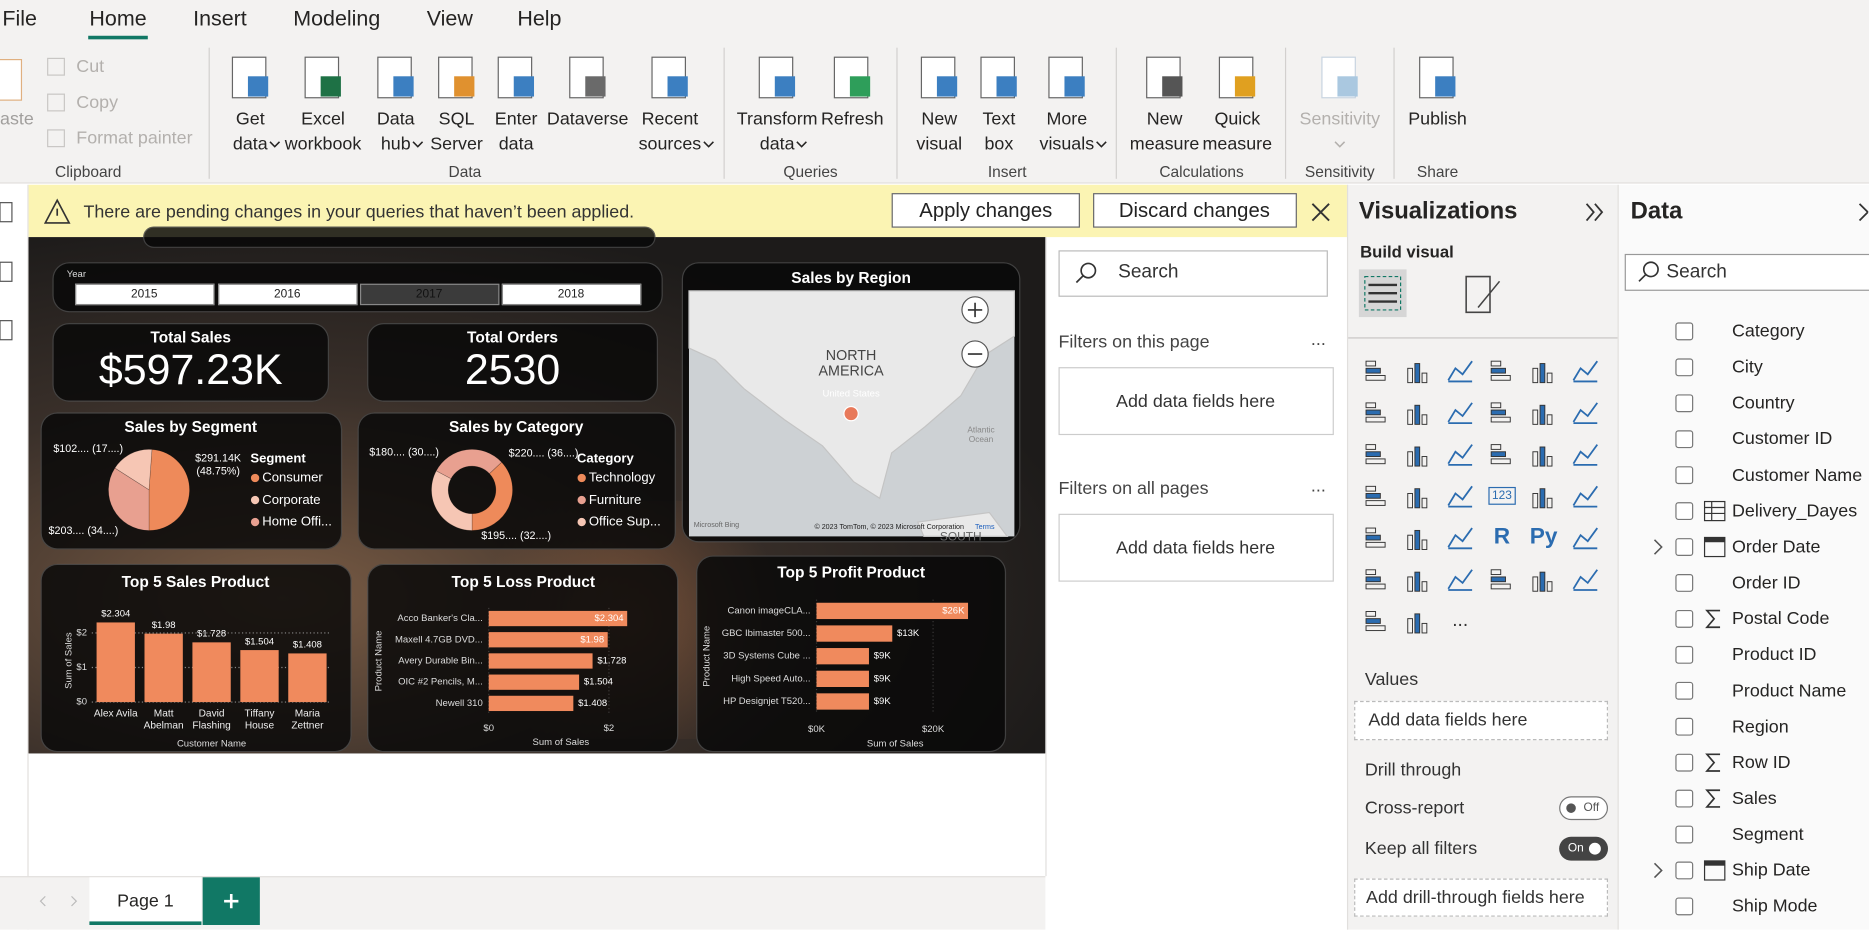 This screenshot has width=1869, height=930. I want to click on clipboard-item: Format painter, so click(134, 138).